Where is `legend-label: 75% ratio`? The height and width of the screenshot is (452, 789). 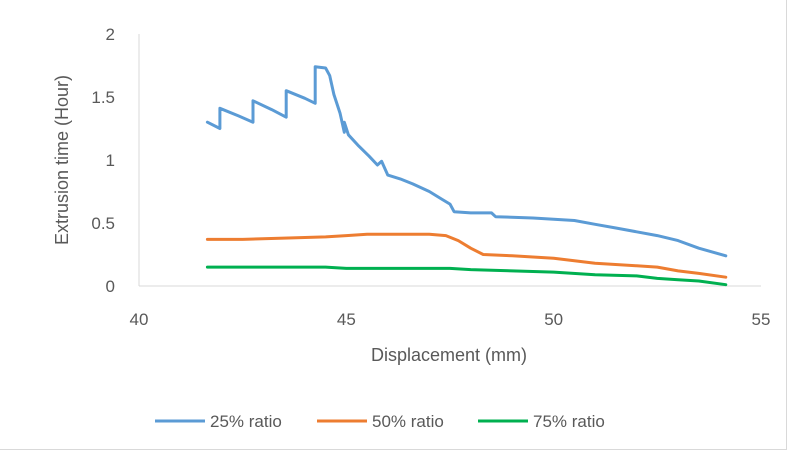 legend-label: 75% ratio is located at coordinates (569, 421).